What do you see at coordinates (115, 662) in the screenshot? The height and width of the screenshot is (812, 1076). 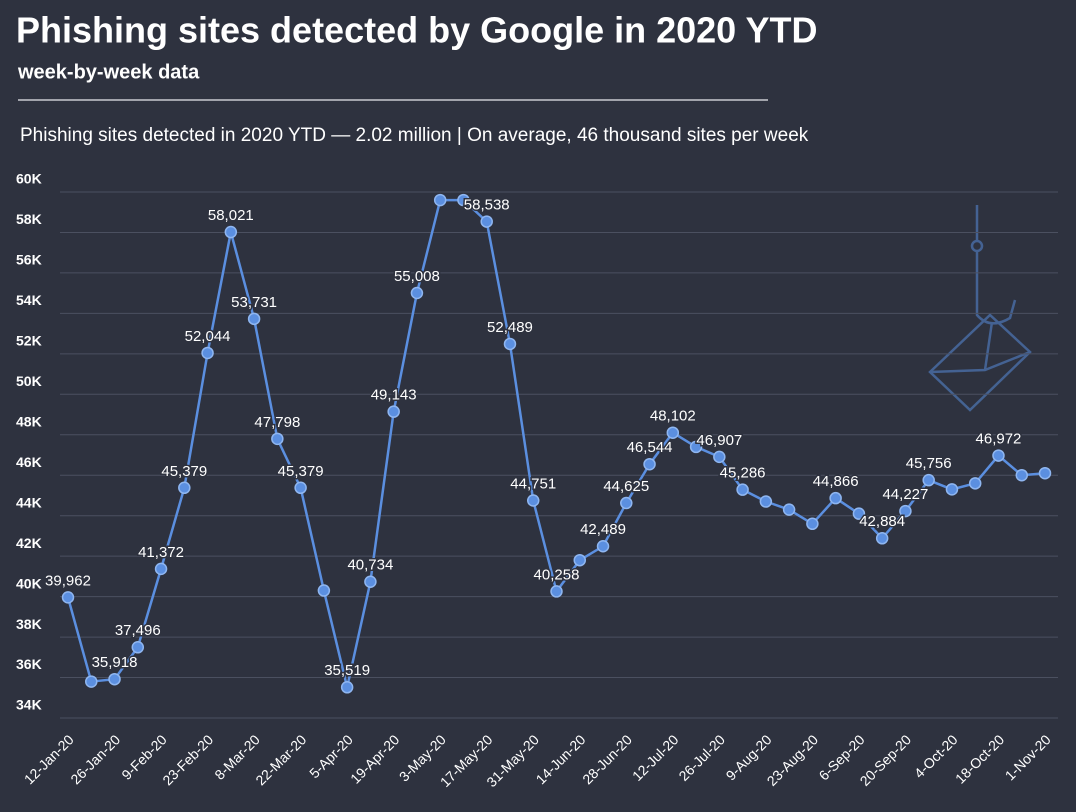 I see `data-label: 35,918` at bounding box center [115, 662].